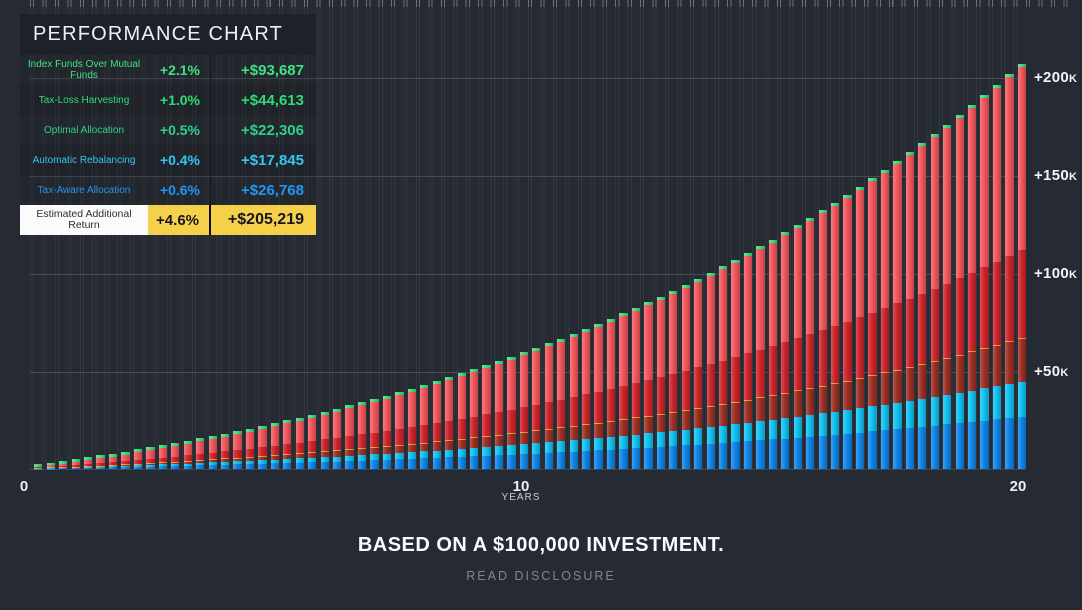 Image resolution: width=1082 pixels, height=610 pixels. I want to click on total-row-amount: +$205,219, so click(263, 220).